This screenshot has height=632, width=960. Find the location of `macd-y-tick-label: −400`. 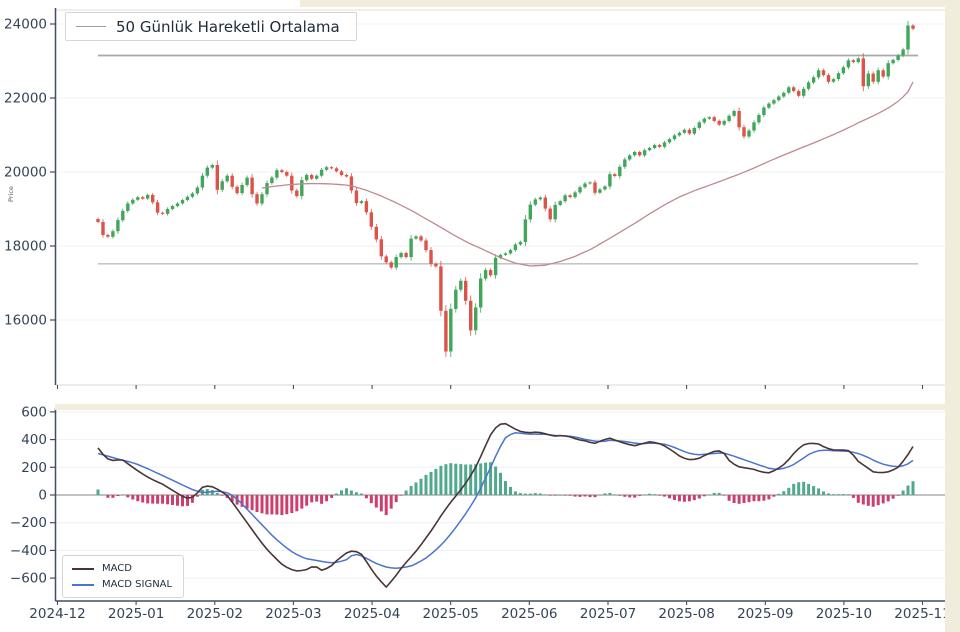

macd-y-tick-label: −400 is located at coordinates (28, 551).